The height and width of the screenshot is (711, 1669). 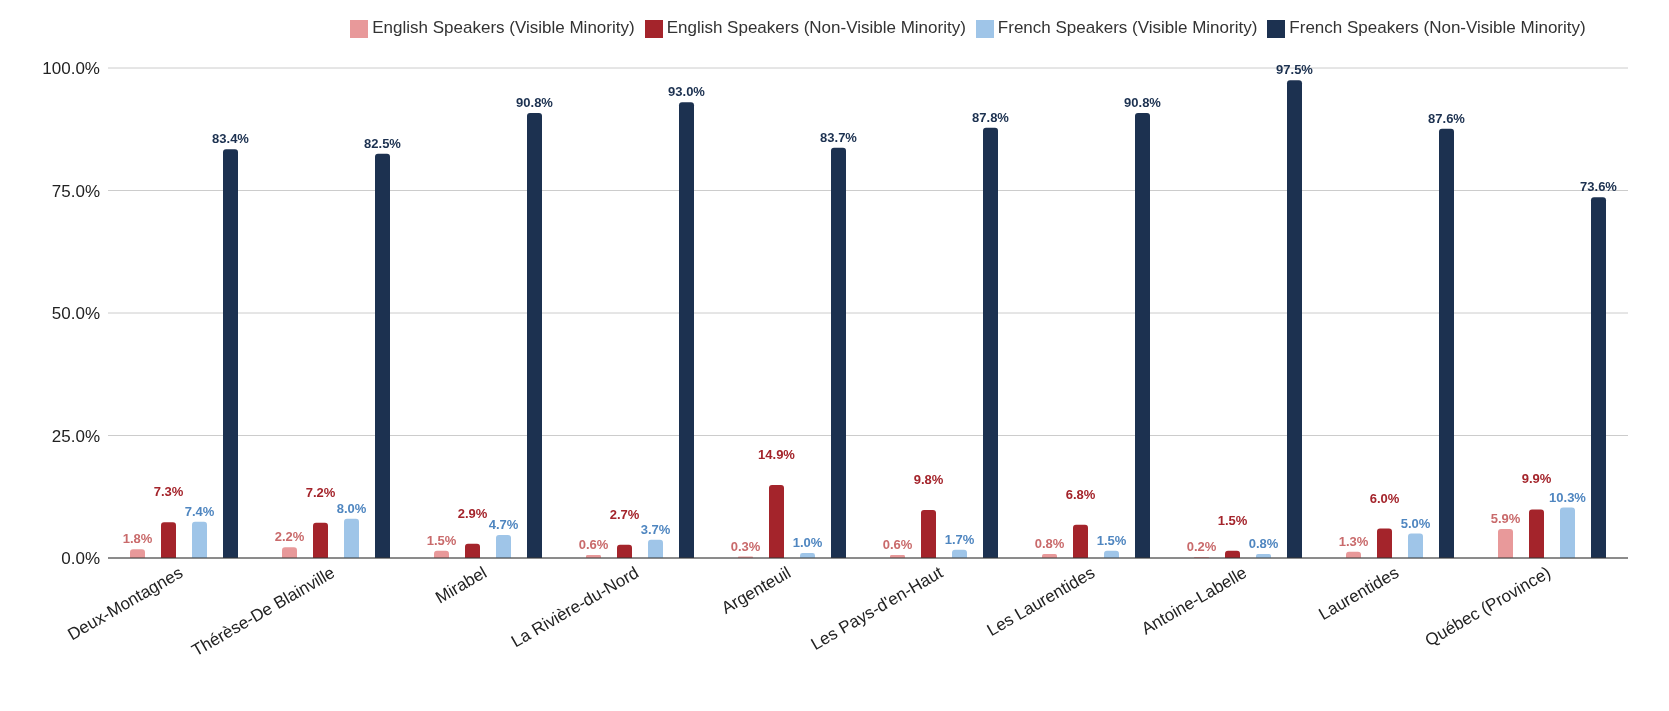 I want to click on data-label: 7.4%, so click(x=199, y=511).